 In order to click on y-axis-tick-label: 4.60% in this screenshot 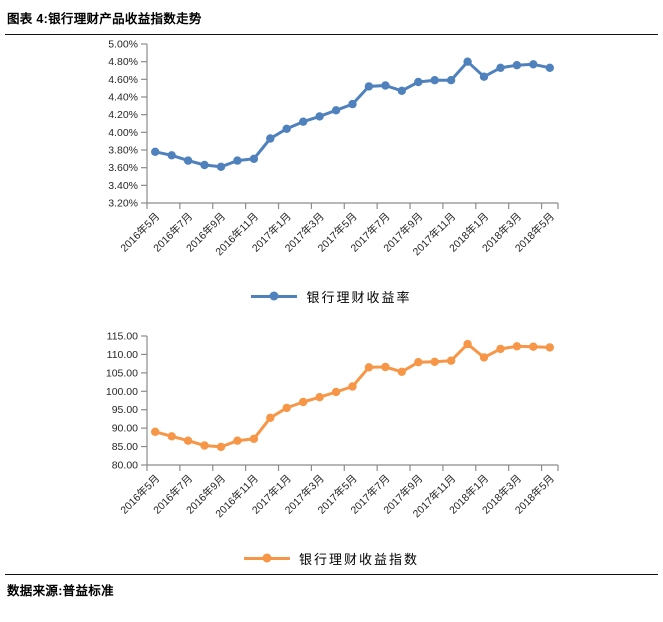, I will do `click(123, 80)`.